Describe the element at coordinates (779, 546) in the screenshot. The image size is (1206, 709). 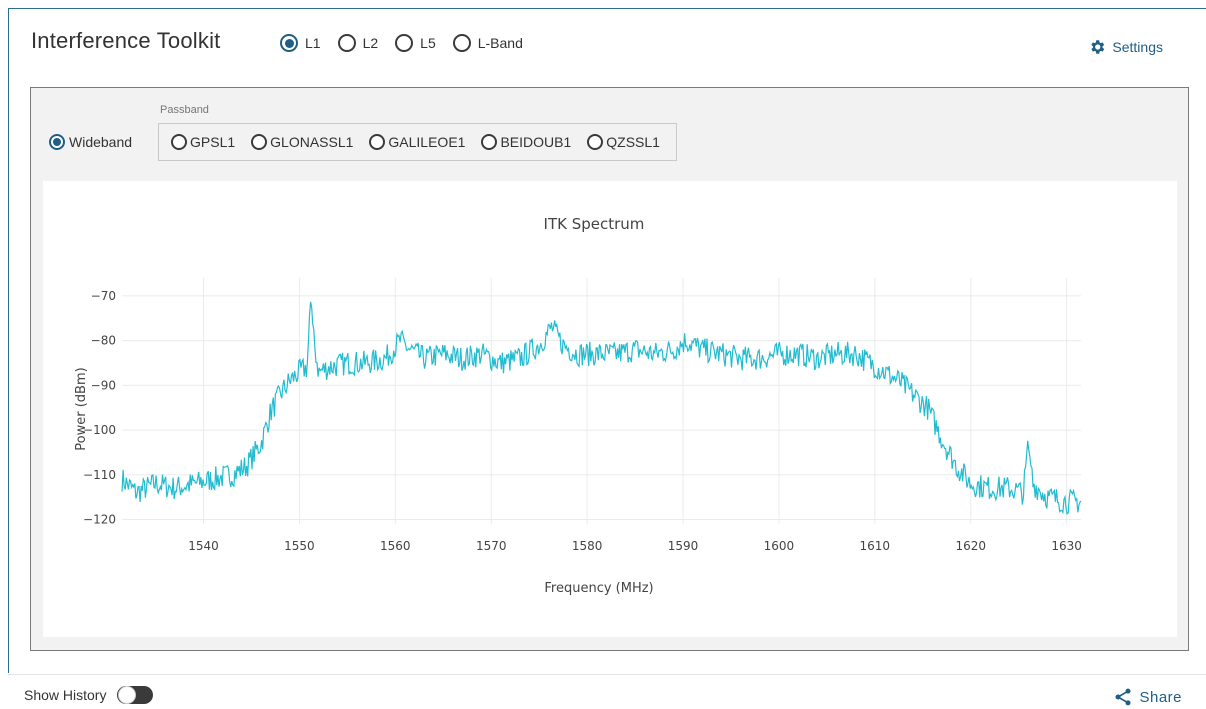
I see `x-tick-label: 1600` at that location.